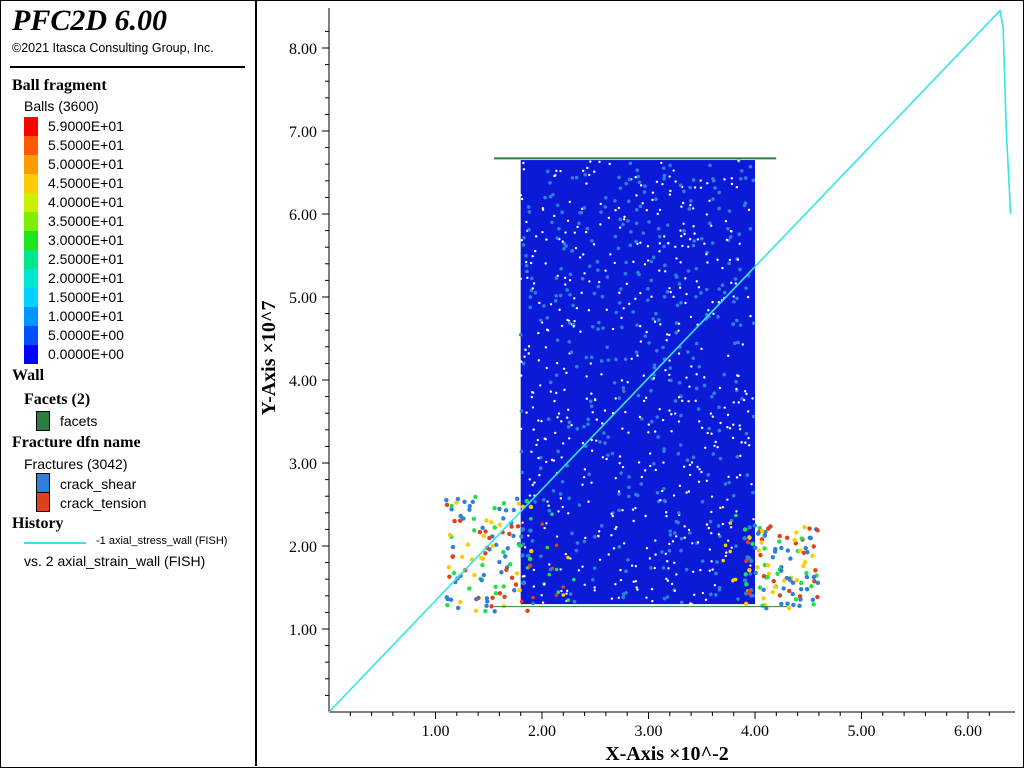 Image resolution: width=1024 pixels, height=771 pixels. Describe the element at coordinates (124, 354) in the screenshot. I see `scale-row: 0.0000E+00` at that location.